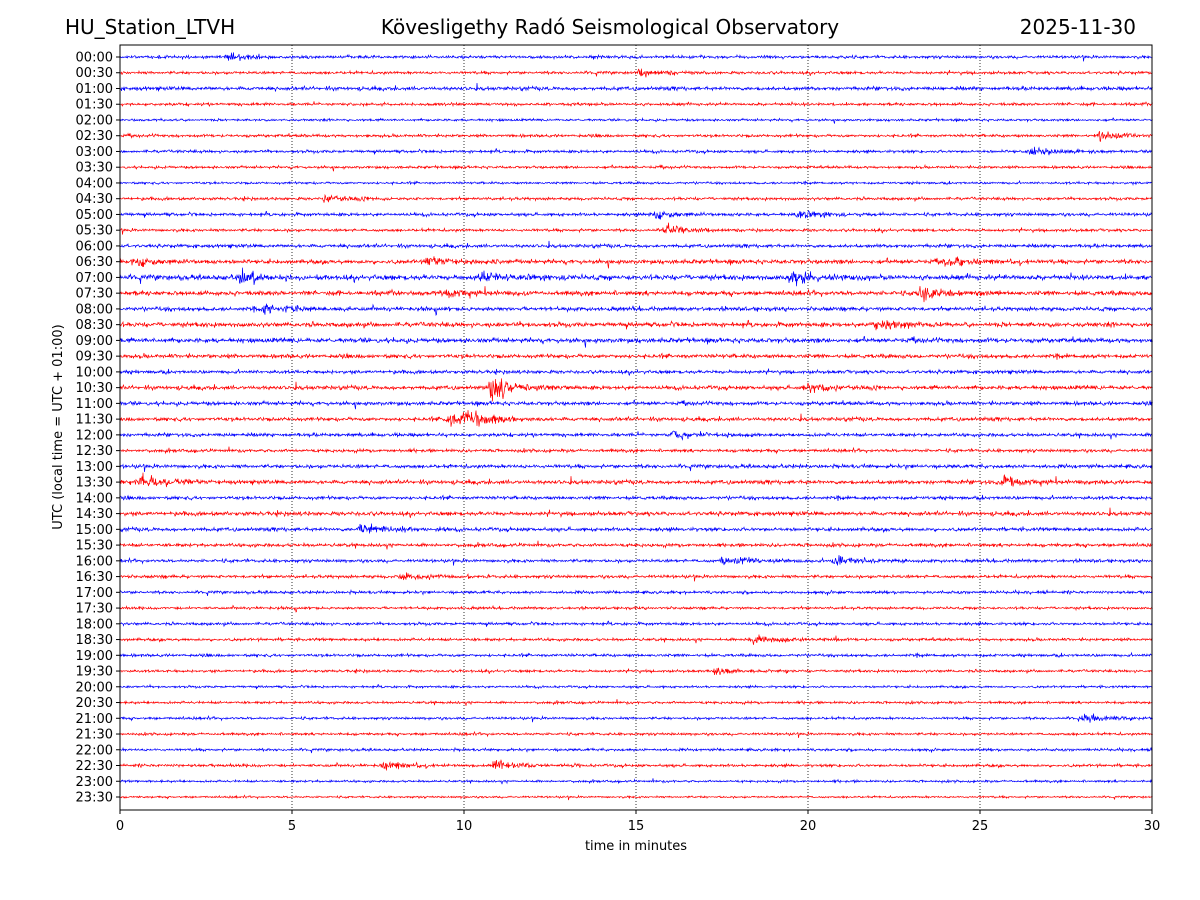  I want to click on y-tick-label: 06:00, so click(94, 246).